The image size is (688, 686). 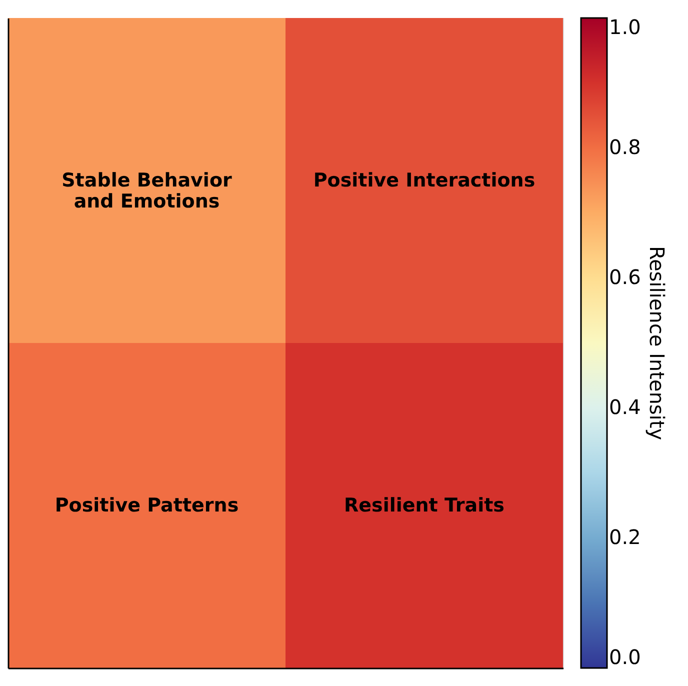 I want to click on color-bar-title: Resilience Intensity, so click(x=657, y=343).